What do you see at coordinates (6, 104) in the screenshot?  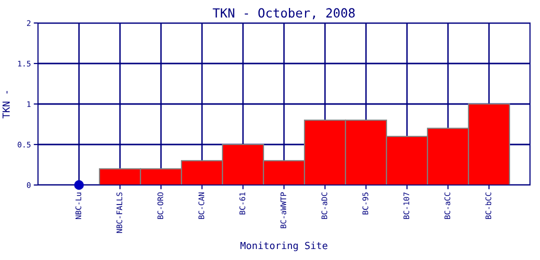 I see `y-axis-title: TKN -` at bounding box center [6, 104].